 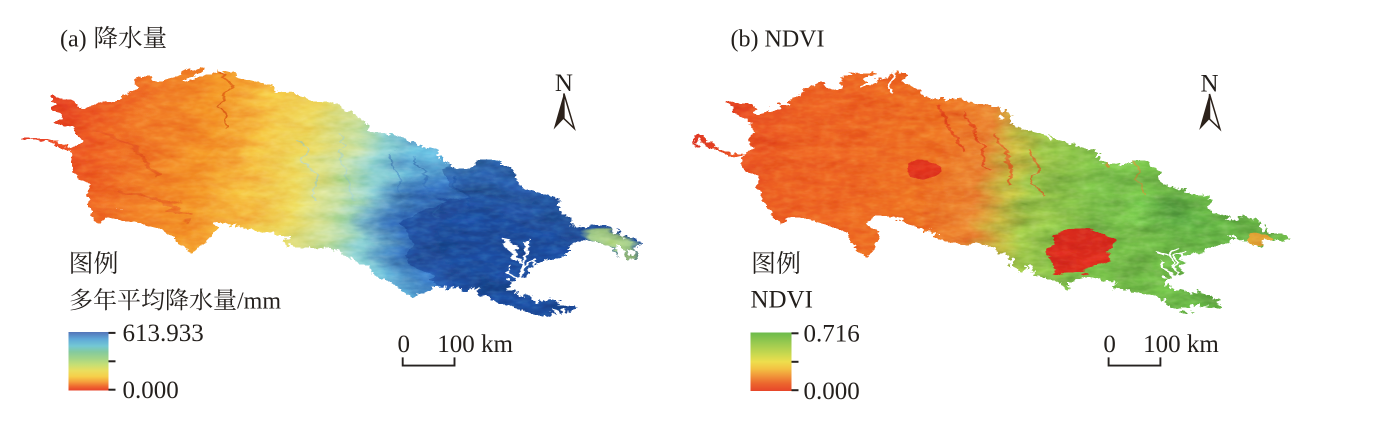 What do you see at coordinates (73, 40) in the screenshot?
I see `svg-text: (a)` at bounding box center [73, 40].